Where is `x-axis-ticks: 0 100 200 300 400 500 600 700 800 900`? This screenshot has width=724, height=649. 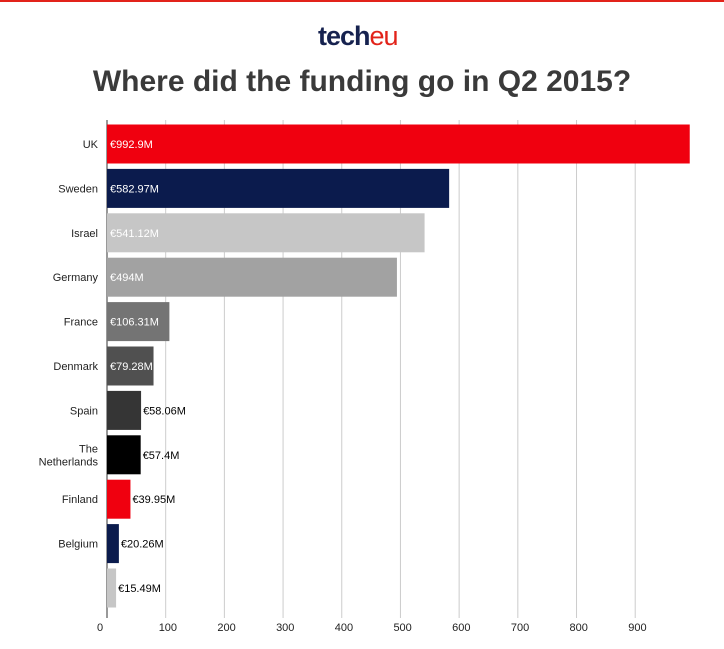 x-axis-ticks: 0 100 200 300 400 500 600 700 800 900 is located at coordinates (372, 628).